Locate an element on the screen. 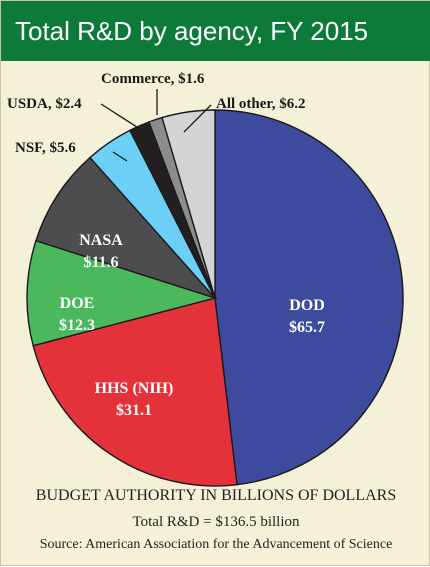  slice-label-all-other: All other, $6.2 is located at coordinates (260, 104).